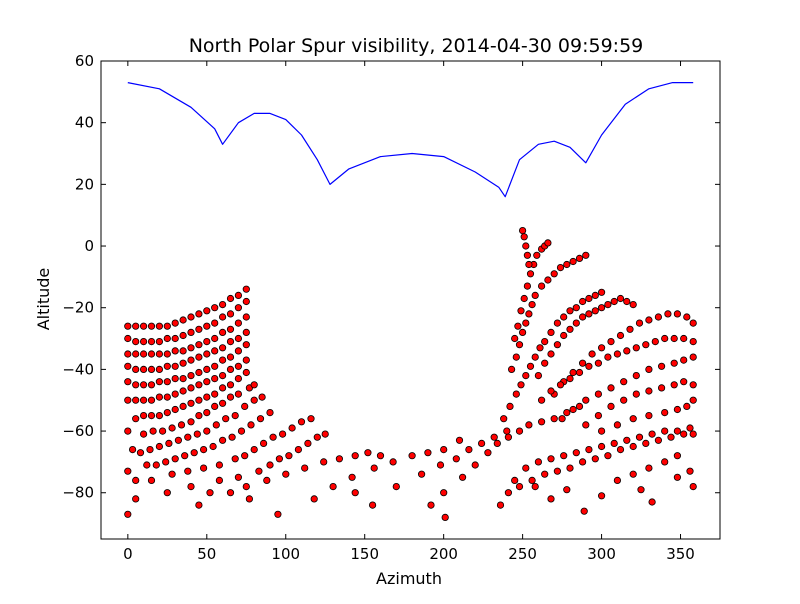 This screenshot has width=800, height=604. Describe the element at coordinates (410, 139) in the screenshot. I see `series-line` at that location.